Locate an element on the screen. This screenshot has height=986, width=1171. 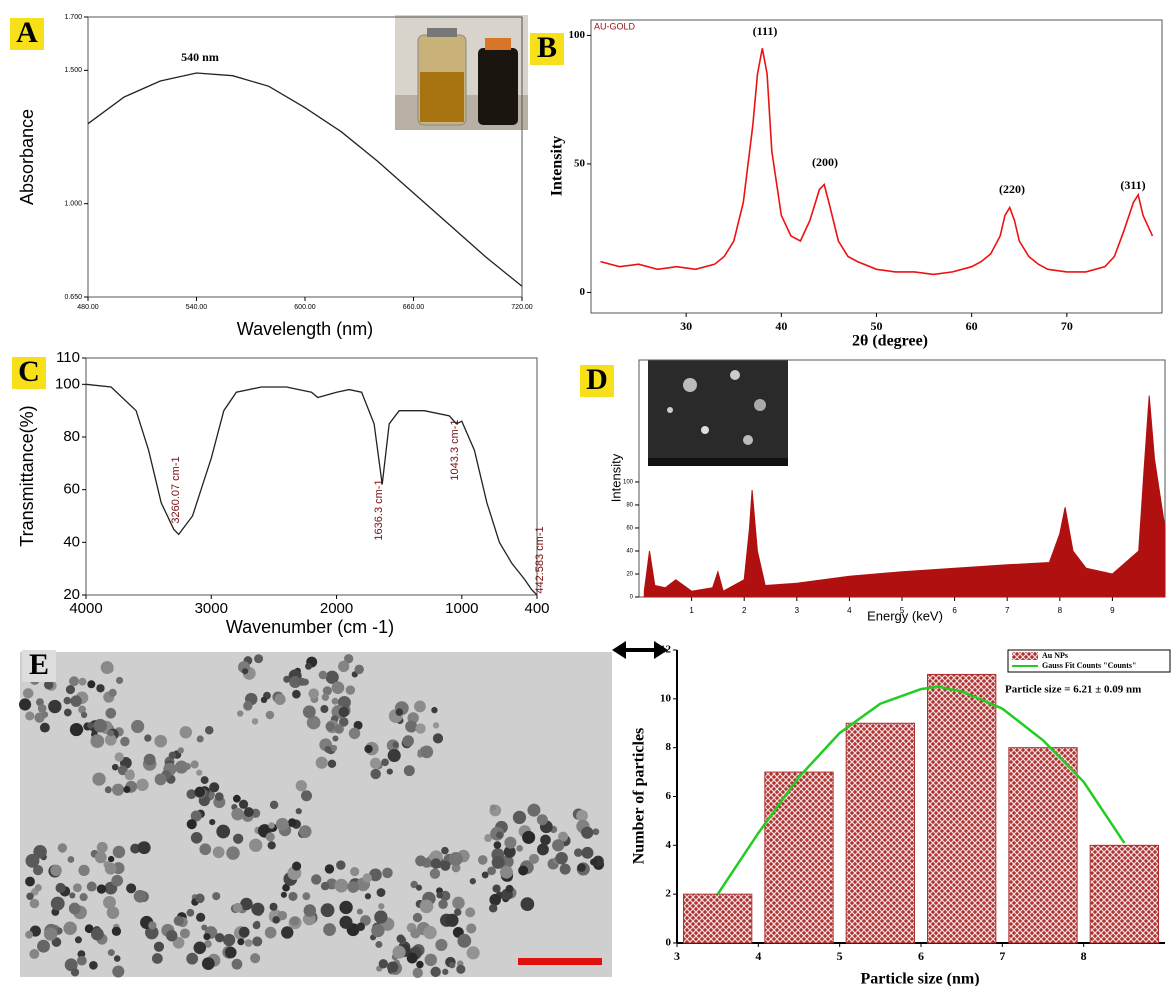
x-tick-label: 540.00 is located at coordinates (197, 307).